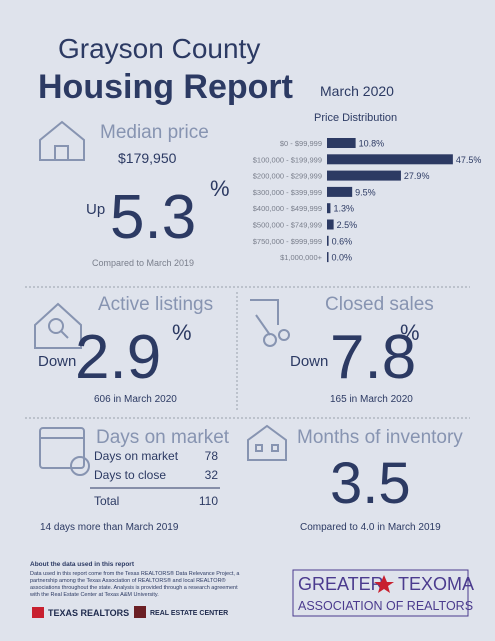  What do you see at coordinates (309, 361) in the screenshot?
I see `closed-direction: Down` at bounding box center [309, 361].